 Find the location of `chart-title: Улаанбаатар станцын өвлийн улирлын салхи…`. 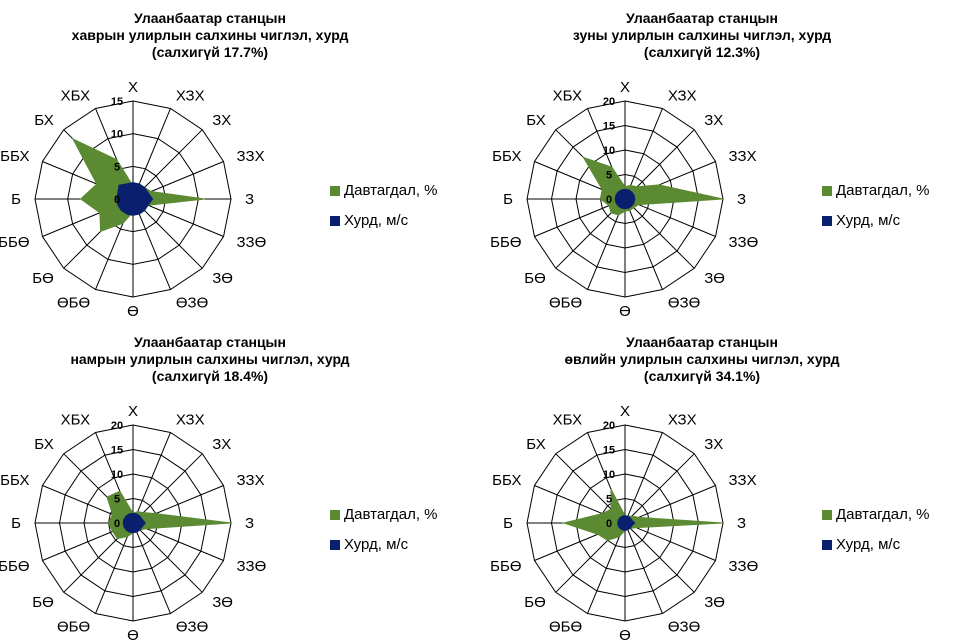

chart-title: Улаанбаатар станцын өвлийн улирлын салхи… is located at coordinates (702, 359).